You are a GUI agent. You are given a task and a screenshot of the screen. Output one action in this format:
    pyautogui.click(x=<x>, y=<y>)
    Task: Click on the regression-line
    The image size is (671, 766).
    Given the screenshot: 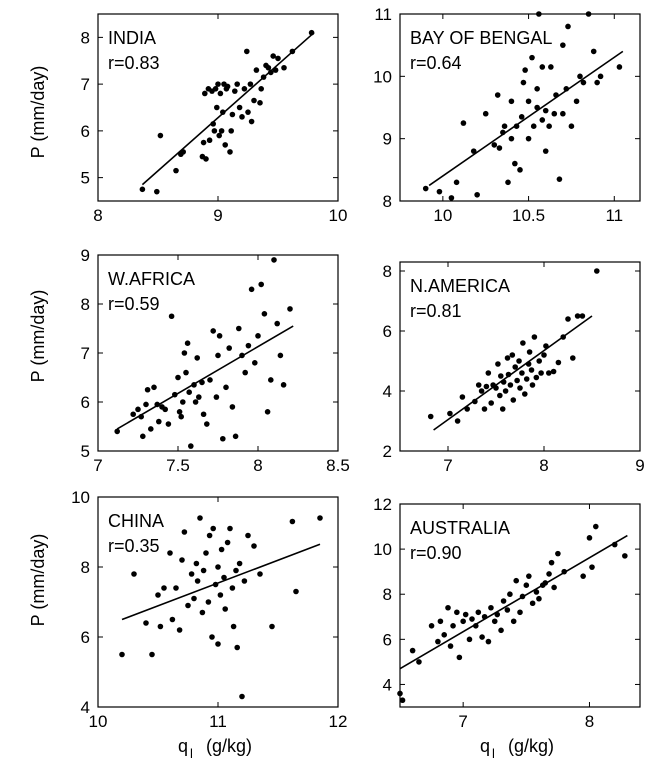 What is the action you would take?
    pyautogui.click(x=221, y=582)
    